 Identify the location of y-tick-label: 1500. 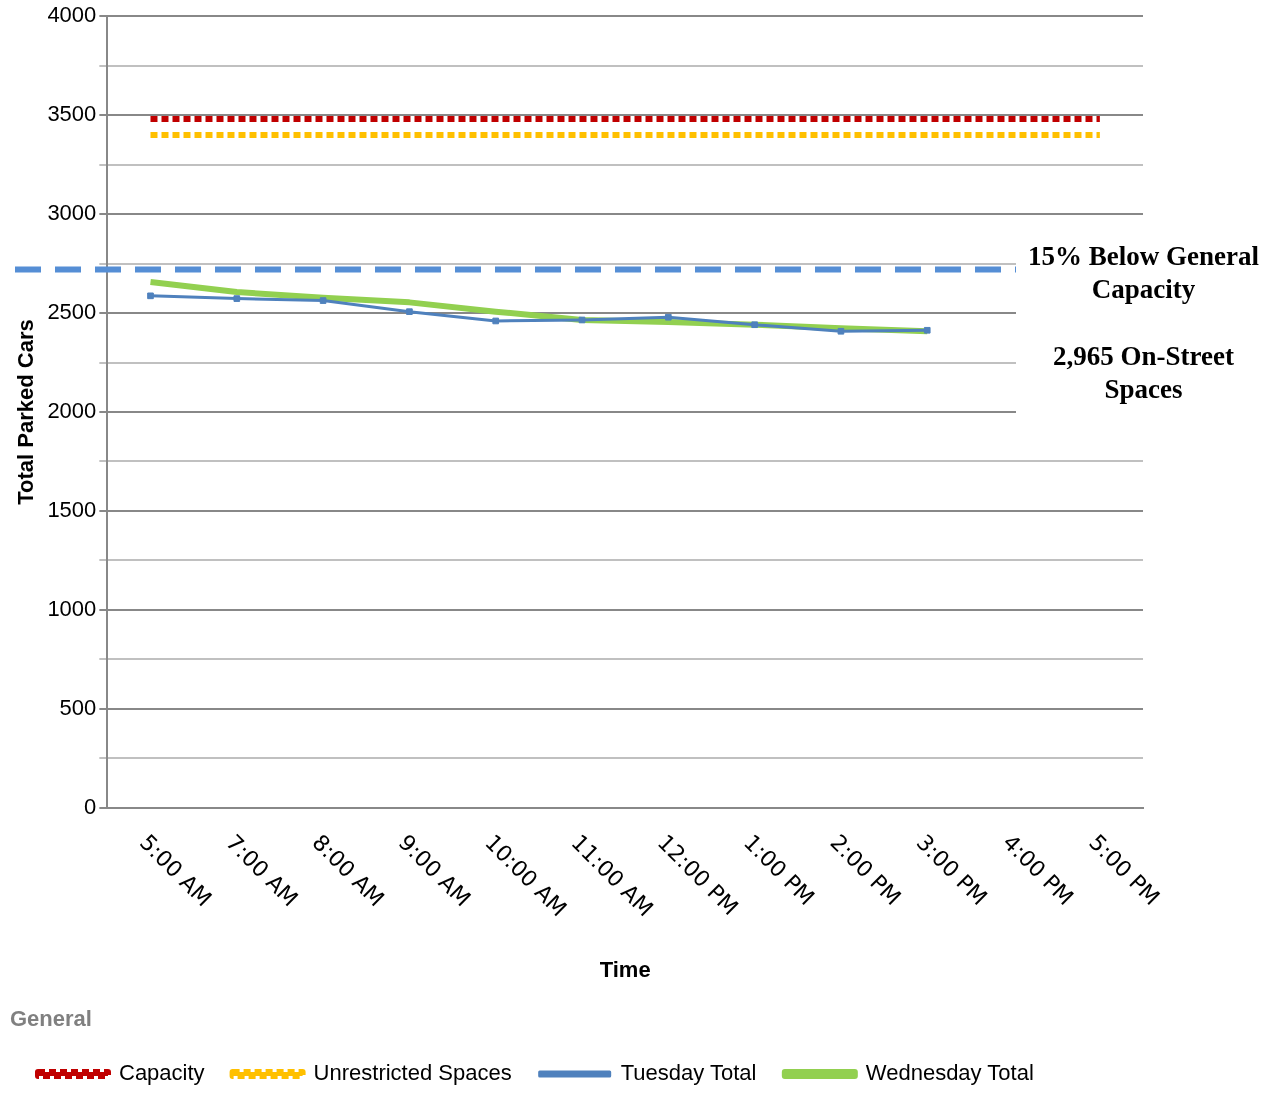
(72, 510).